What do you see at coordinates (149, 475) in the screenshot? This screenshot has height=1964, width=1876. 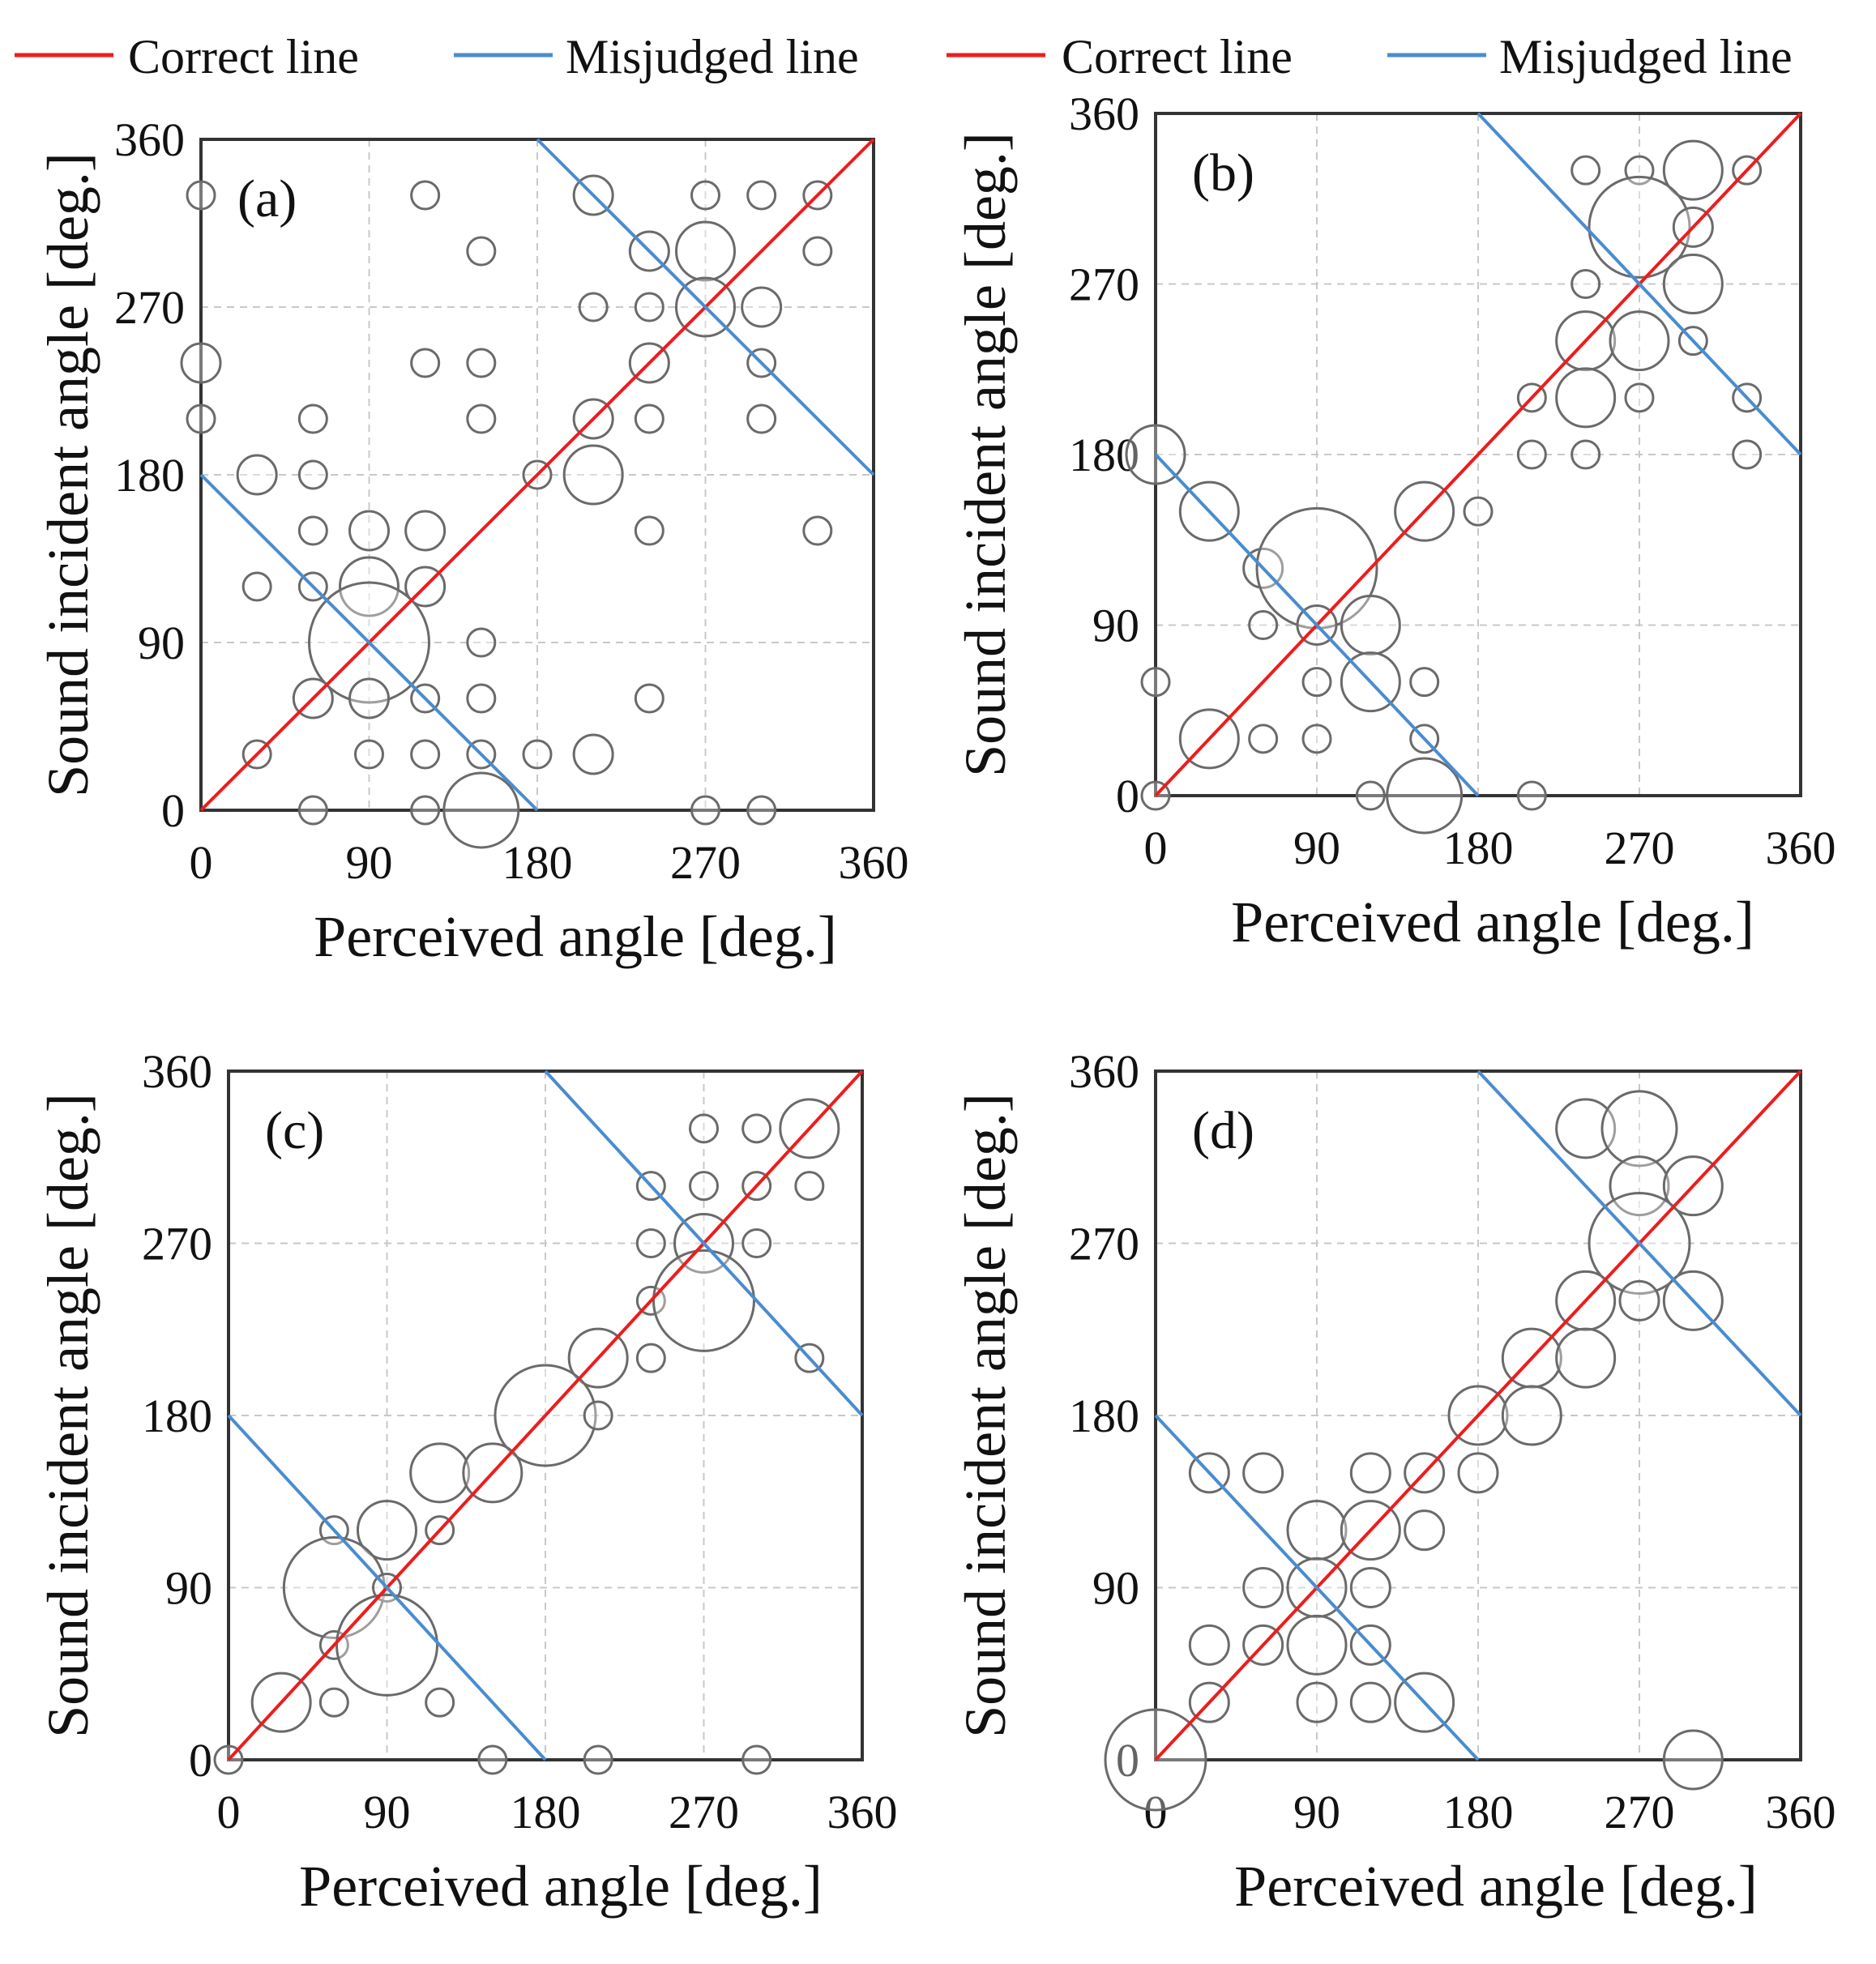 I see `y-tick-label: 180` at bounding box center [149, 475].